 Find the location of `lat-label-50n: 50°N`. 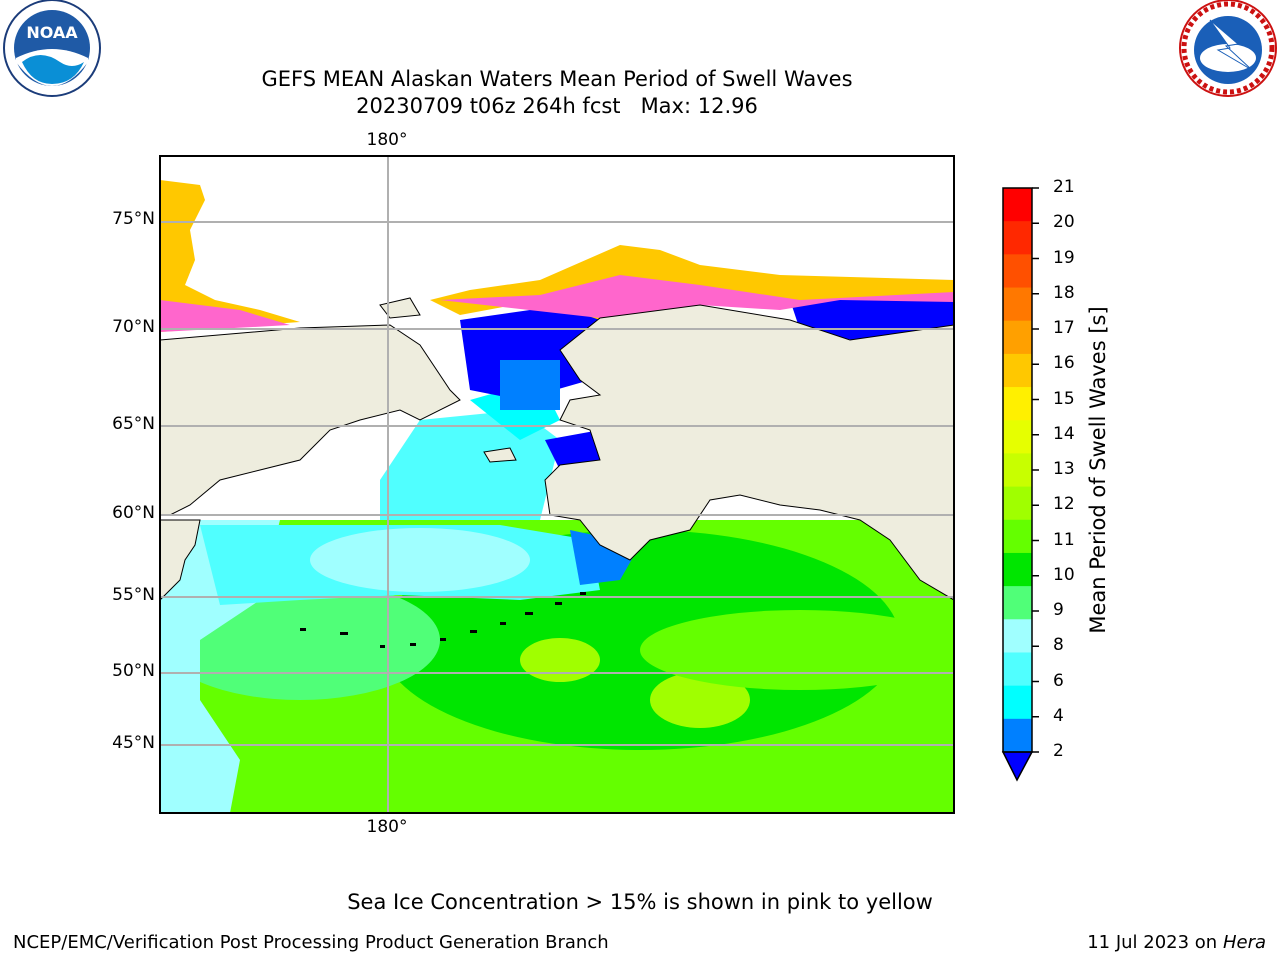

lat-label-50n: 50°N is located at coordinates (133, 671).